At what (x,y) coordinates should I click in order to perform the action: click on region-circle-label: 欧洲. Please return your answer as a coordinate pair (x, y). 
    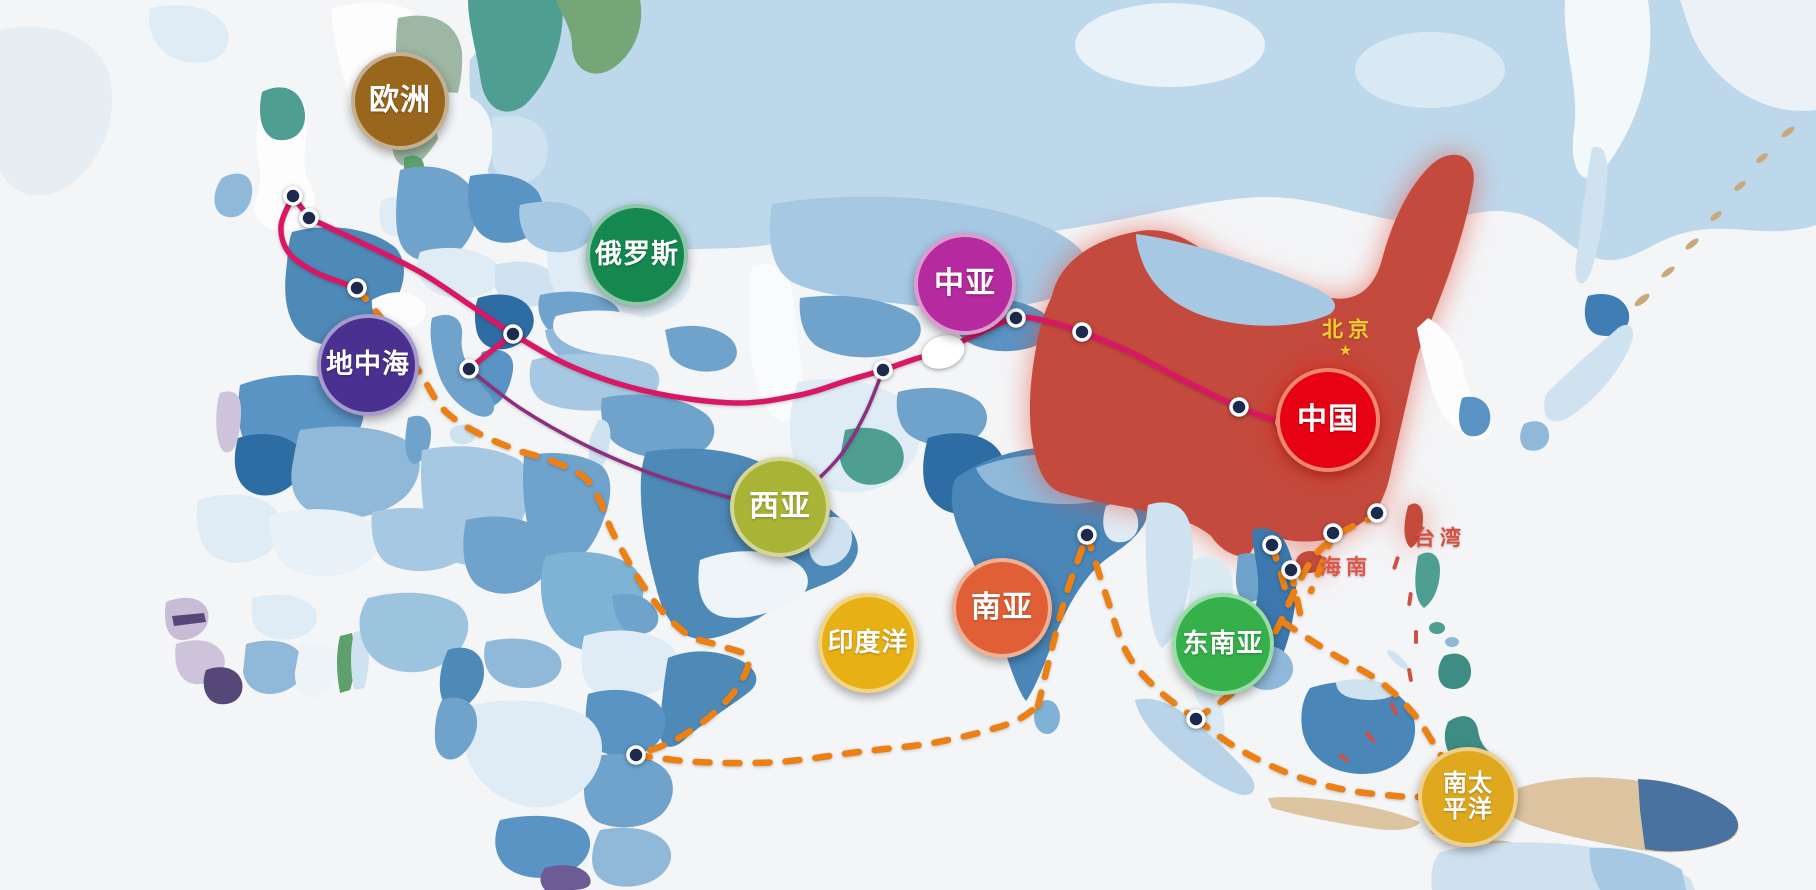
    Looking at the image, I should click on (400, 100).